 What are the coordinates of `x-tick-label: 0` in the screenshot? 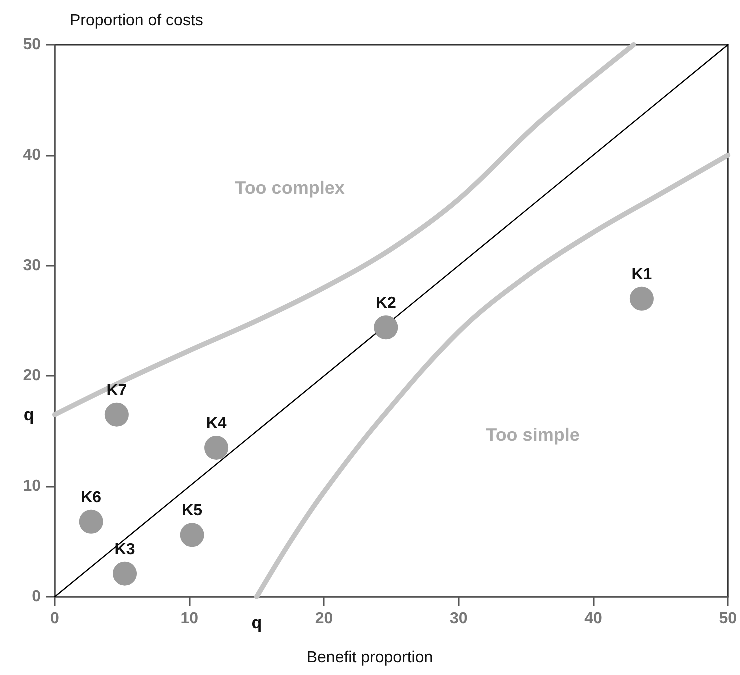 It's located at (55, 619).